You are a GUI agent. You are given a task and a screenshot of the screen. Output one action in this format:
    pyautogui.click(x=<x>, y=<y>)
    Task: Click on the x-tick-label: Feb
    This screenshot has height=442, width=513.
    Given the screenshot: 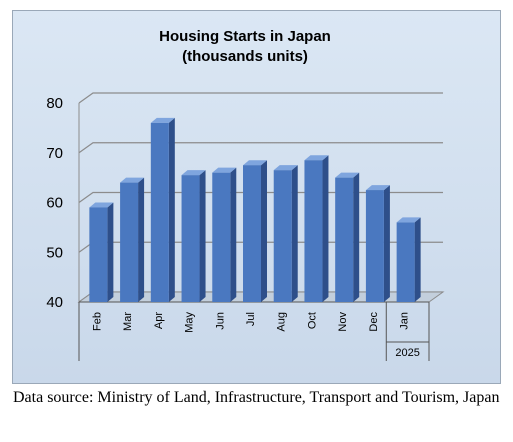 What is the action you would take?
    pyautogui.click(x=97, y=321)
    